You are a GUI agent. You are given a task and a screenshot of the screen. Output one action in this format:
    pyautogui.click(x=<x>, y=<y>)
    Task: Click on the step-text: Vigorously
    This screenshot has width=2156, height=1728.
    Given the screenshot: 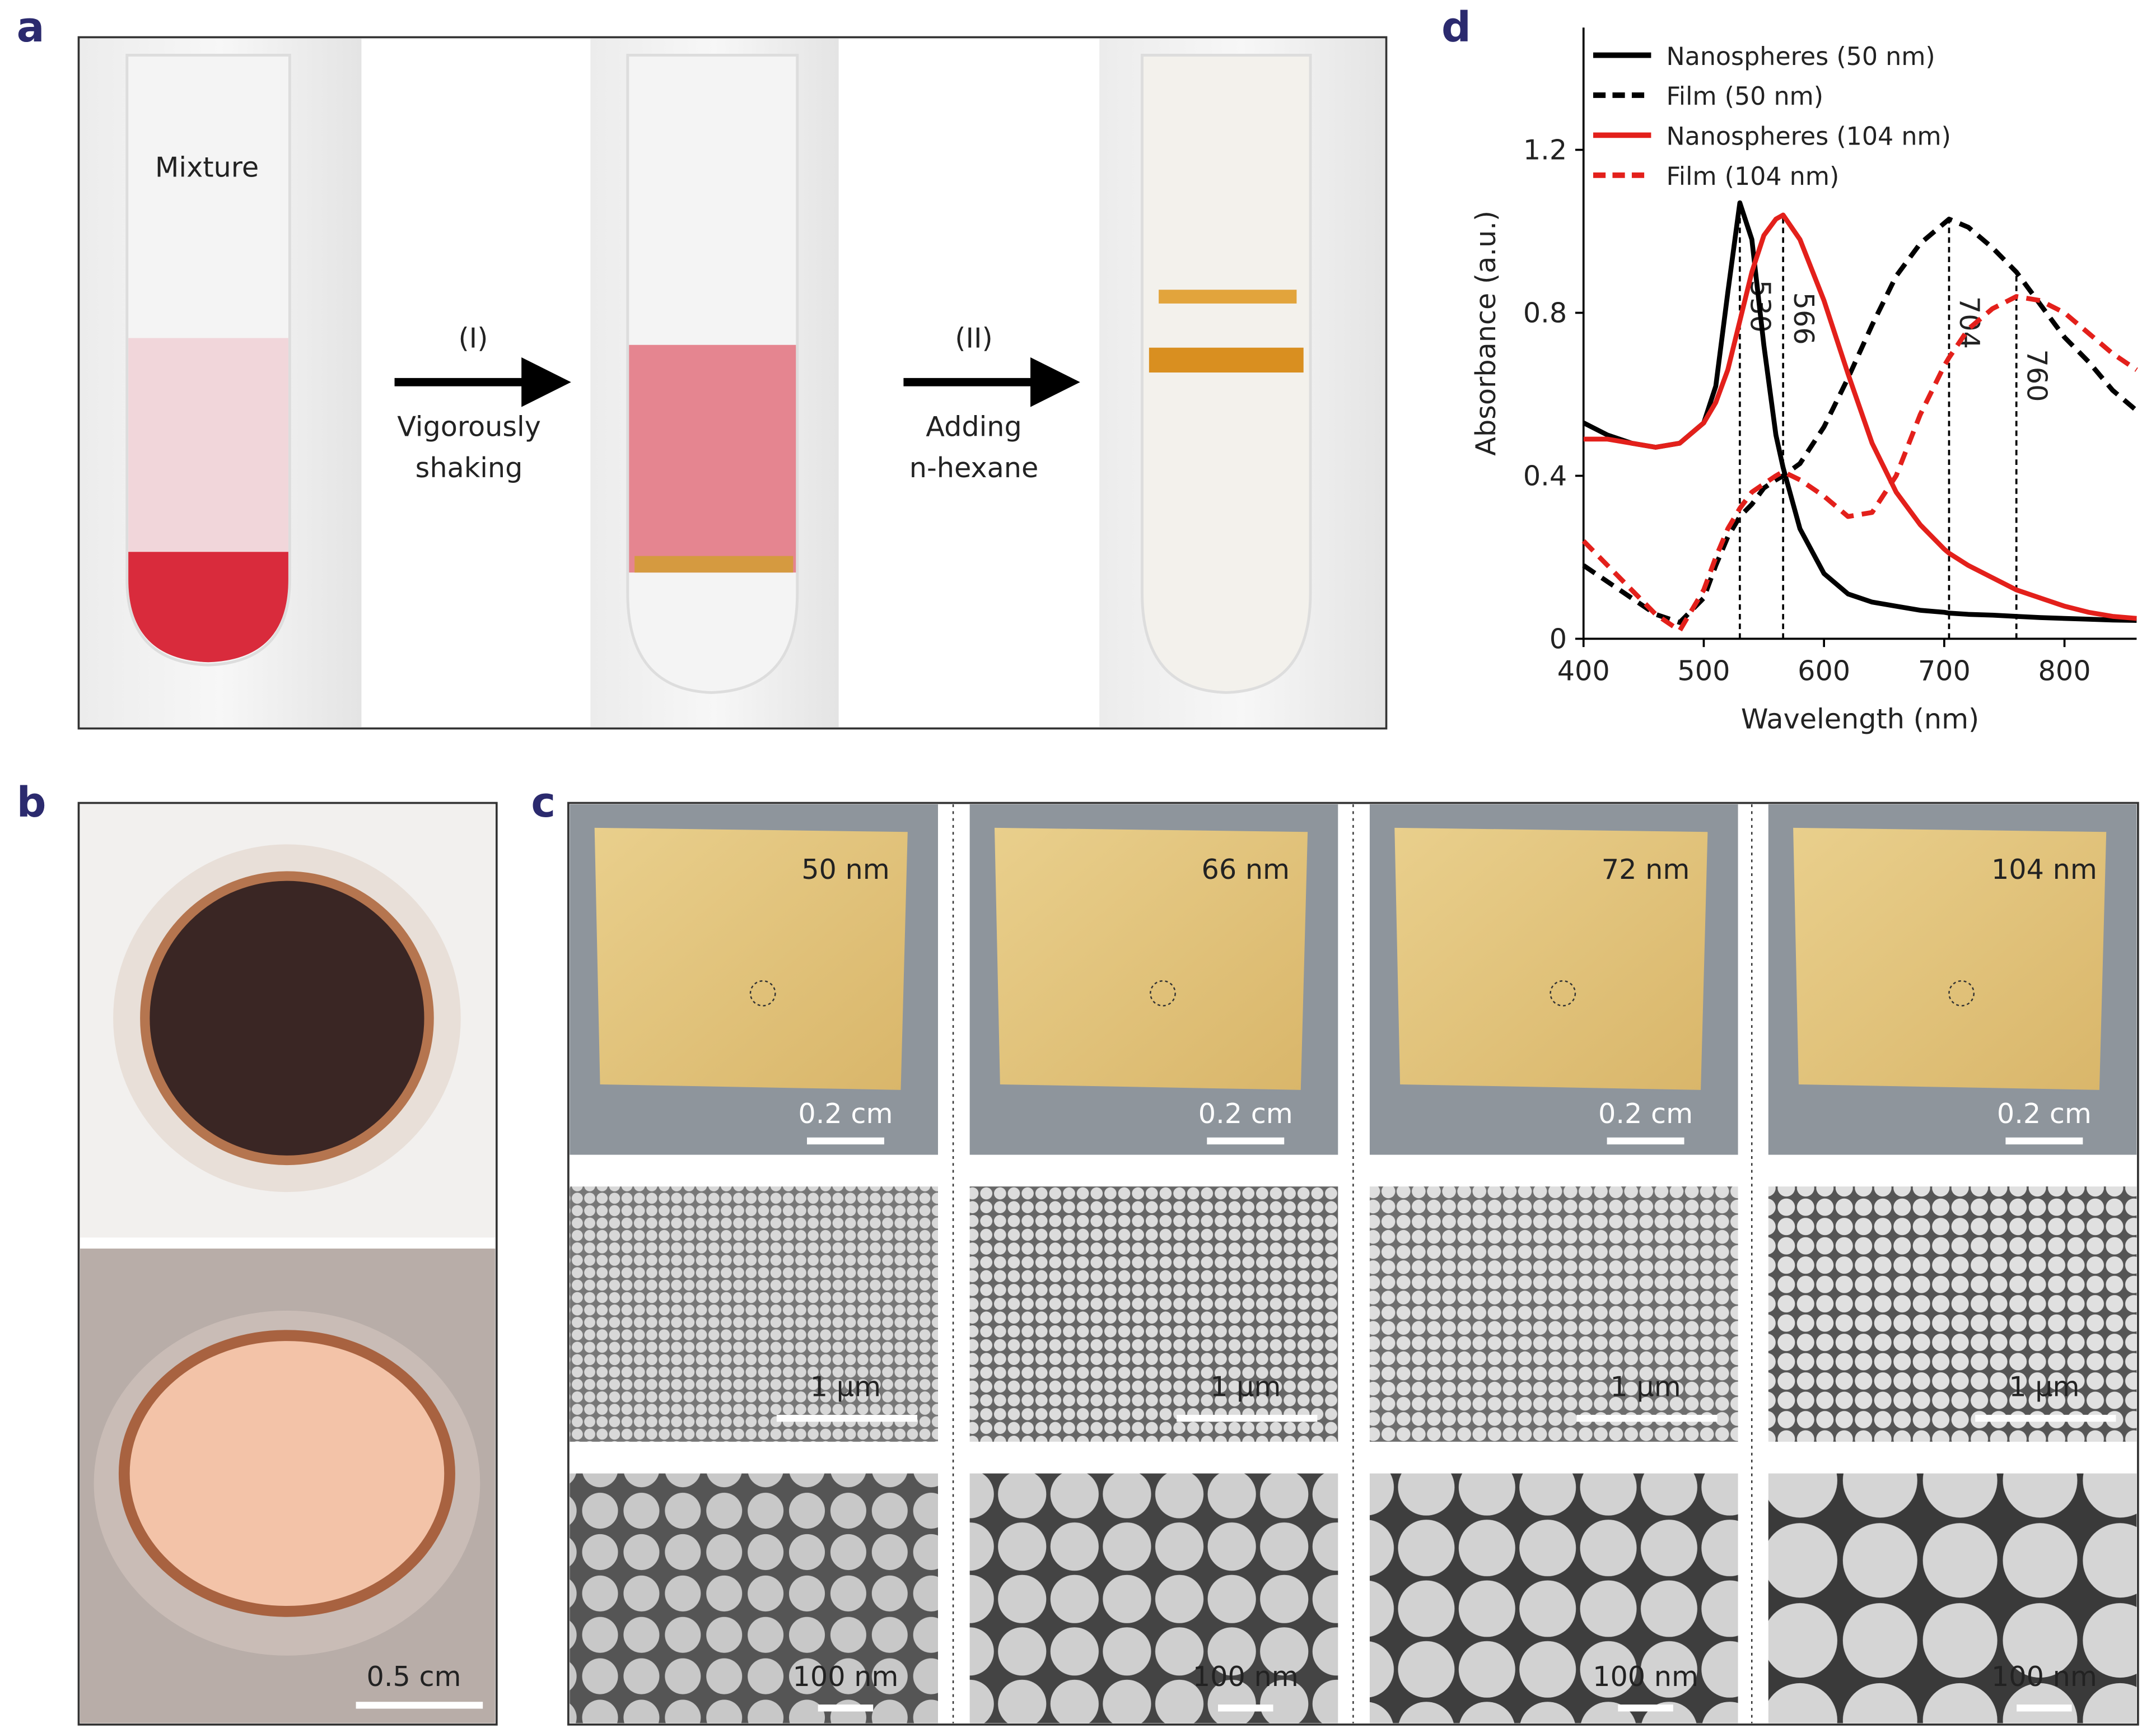 What is the action you would take?
    pyautogui.click(x=469, y=426)
    